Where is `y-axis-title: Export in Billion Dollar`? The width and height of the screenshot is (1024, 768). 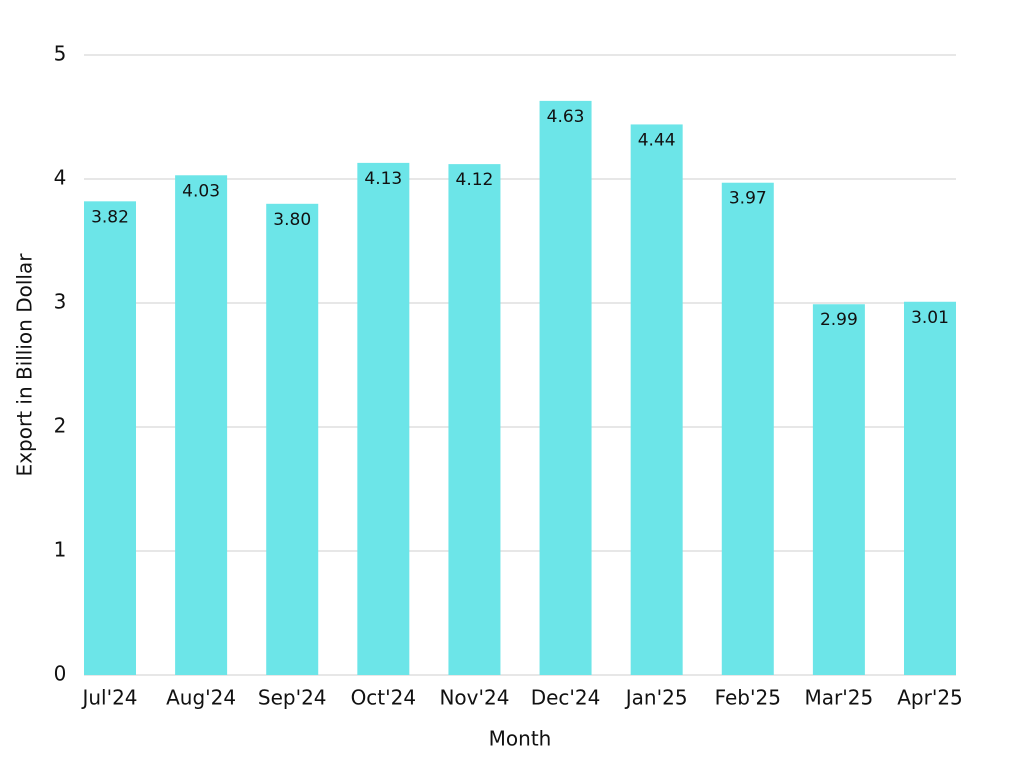 y-axis-title: Export in Billion Dollar is located at coordinates (25, 365).